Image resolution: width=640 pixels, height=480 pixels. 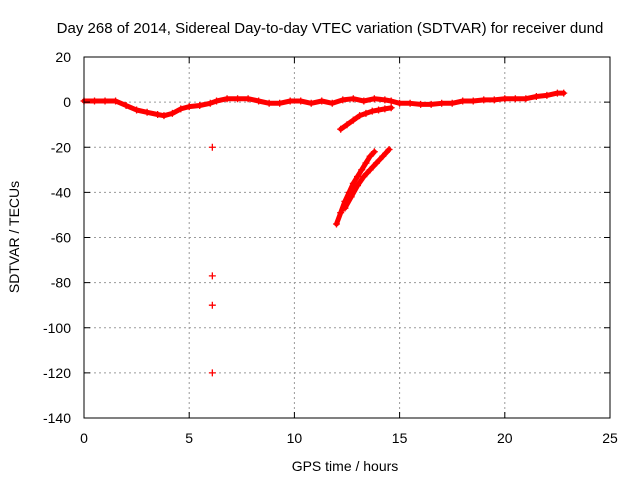 I want to click on y-tick-label: -140, so click(x=57, y=418).